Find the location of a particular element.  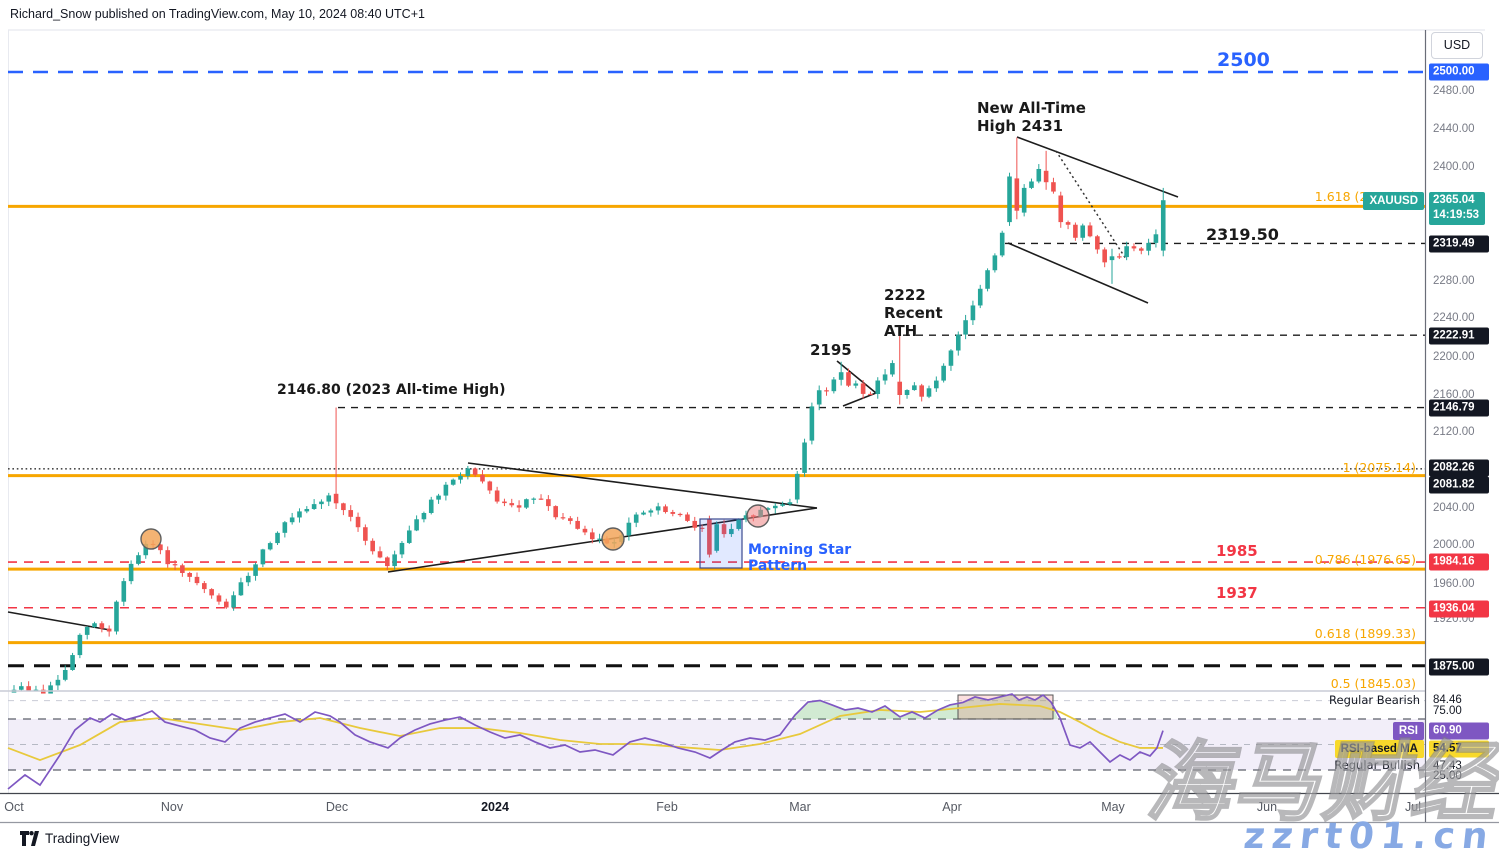

trendline-channel-lower is located at coordinates (1078, 273).